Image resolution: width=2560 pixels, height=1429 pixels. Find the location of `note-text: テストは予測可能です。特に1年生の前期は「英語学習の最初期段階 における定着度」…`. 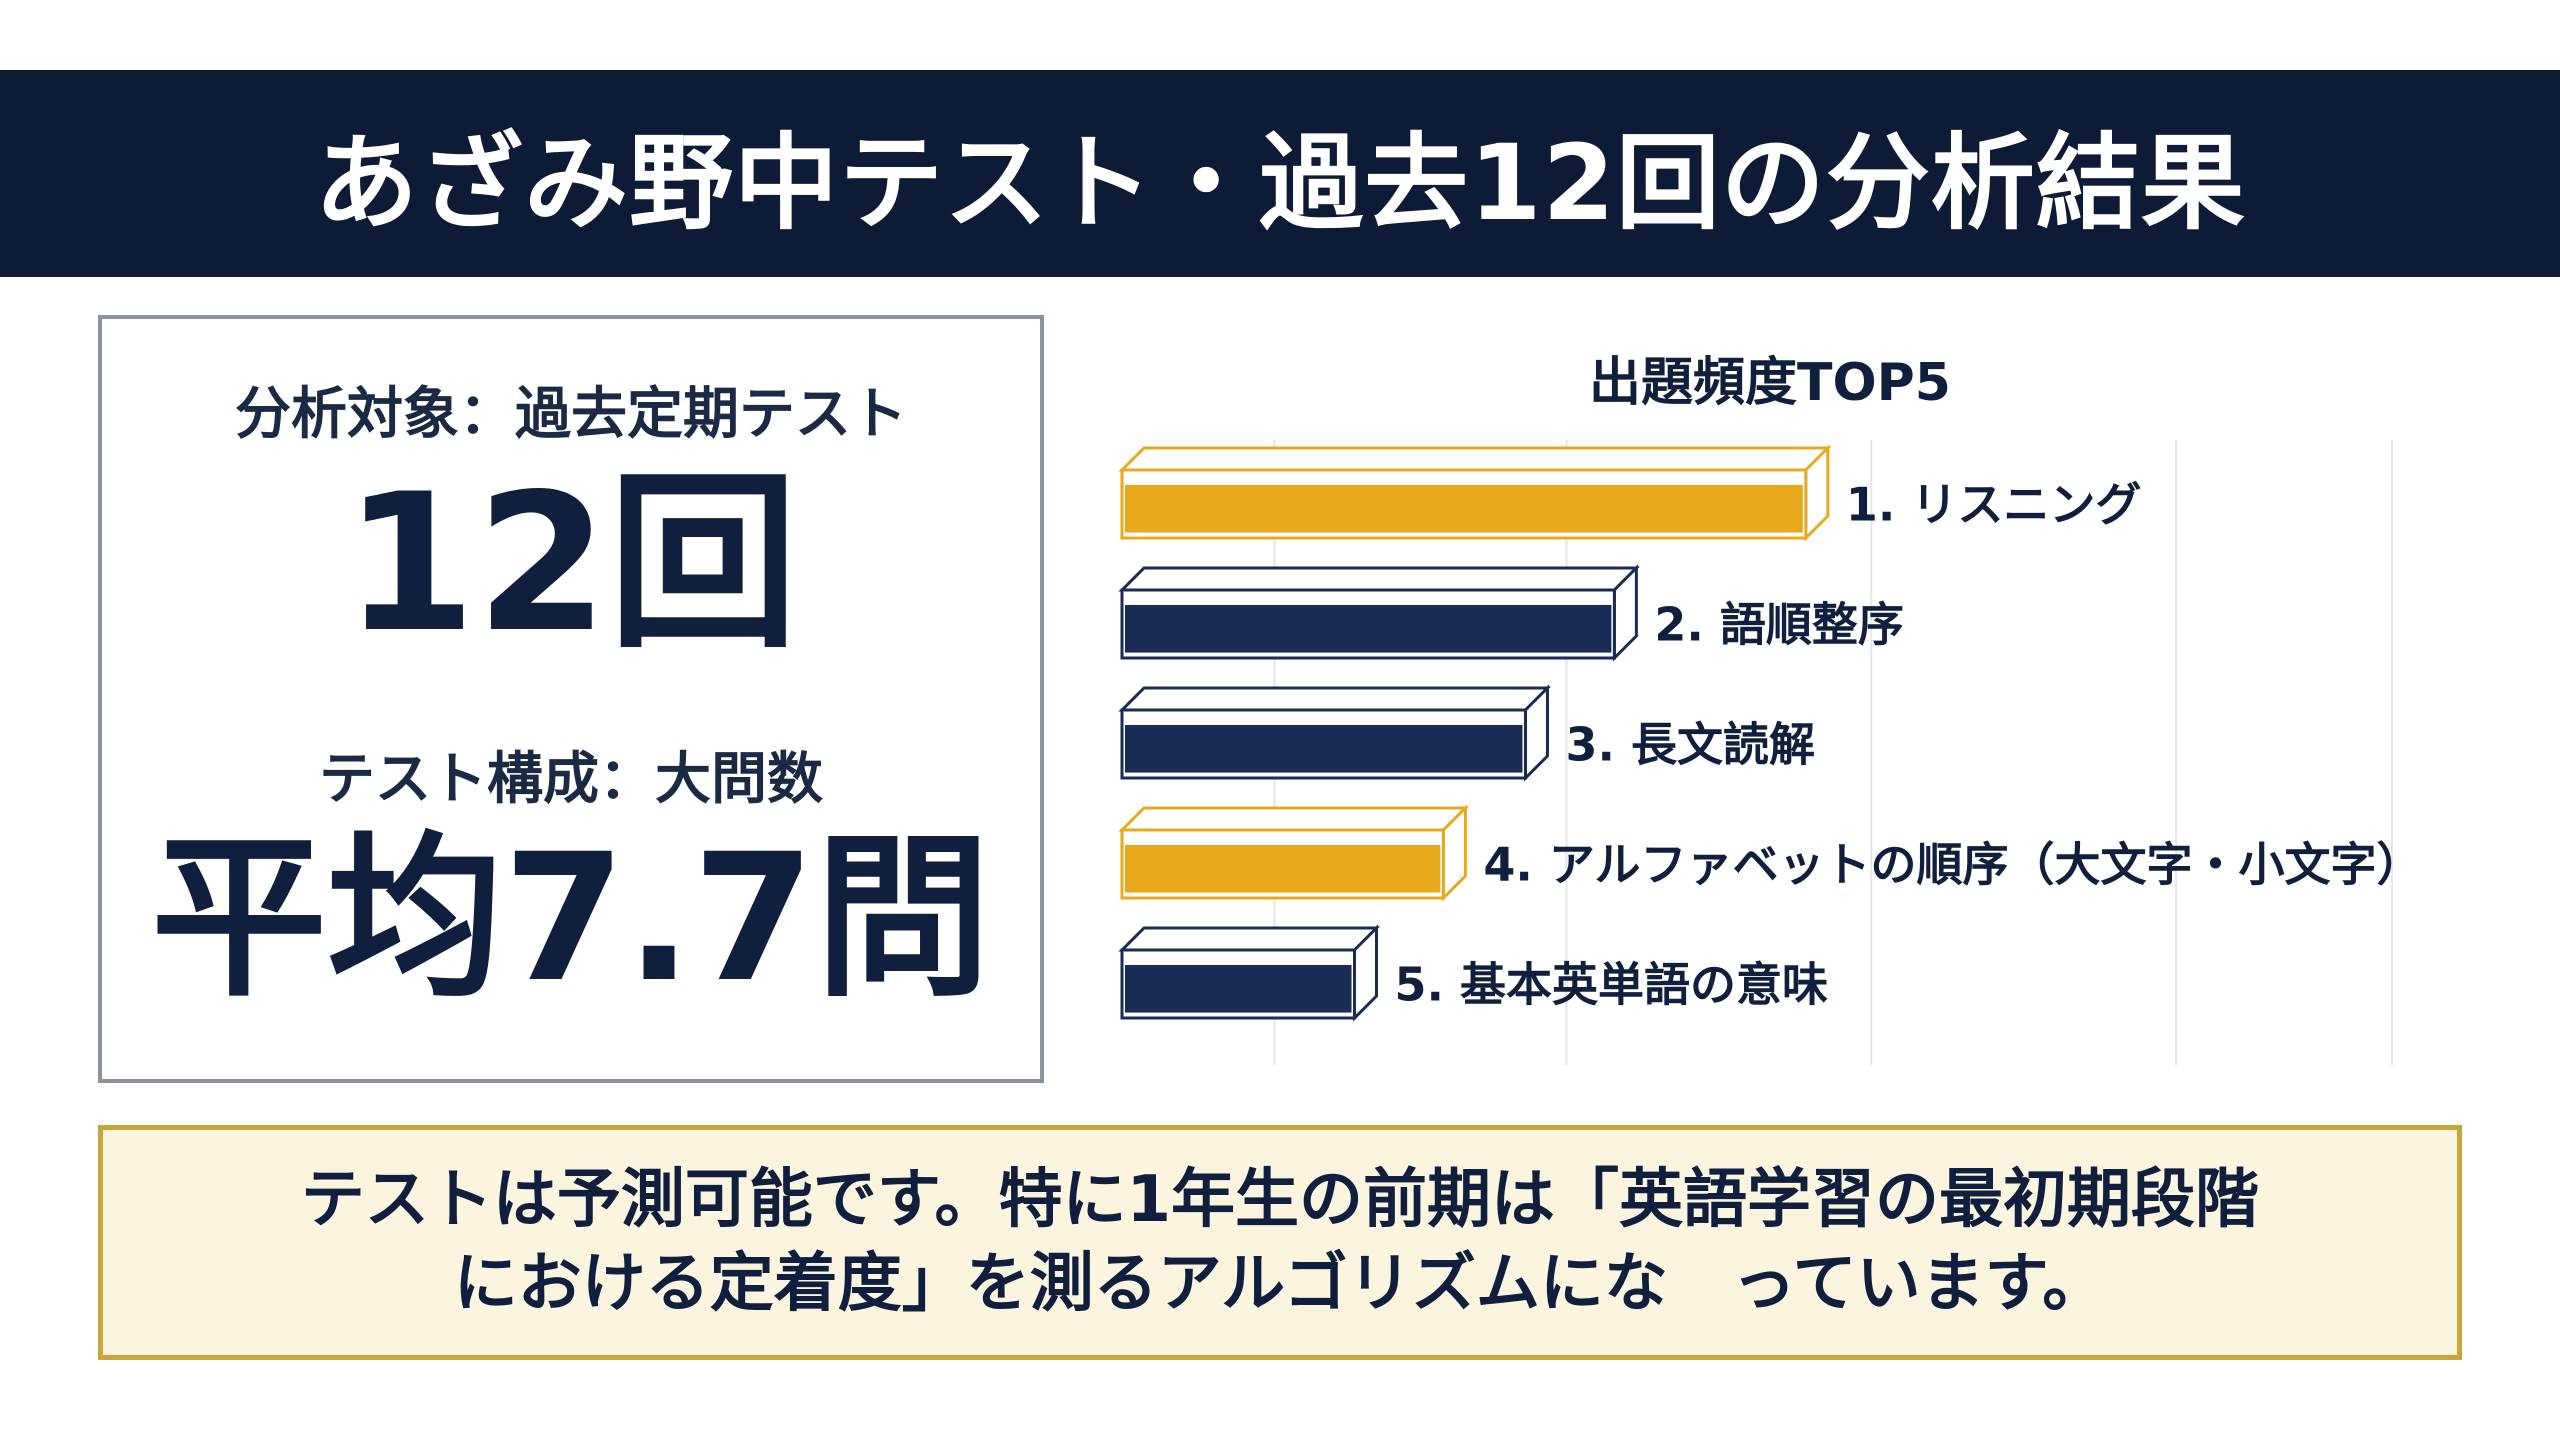

note-text: テストは予測可能です。特に1年生の前期は「英語学習の最初期段階 における定着度」… is located at coordinates (1280, 1242).